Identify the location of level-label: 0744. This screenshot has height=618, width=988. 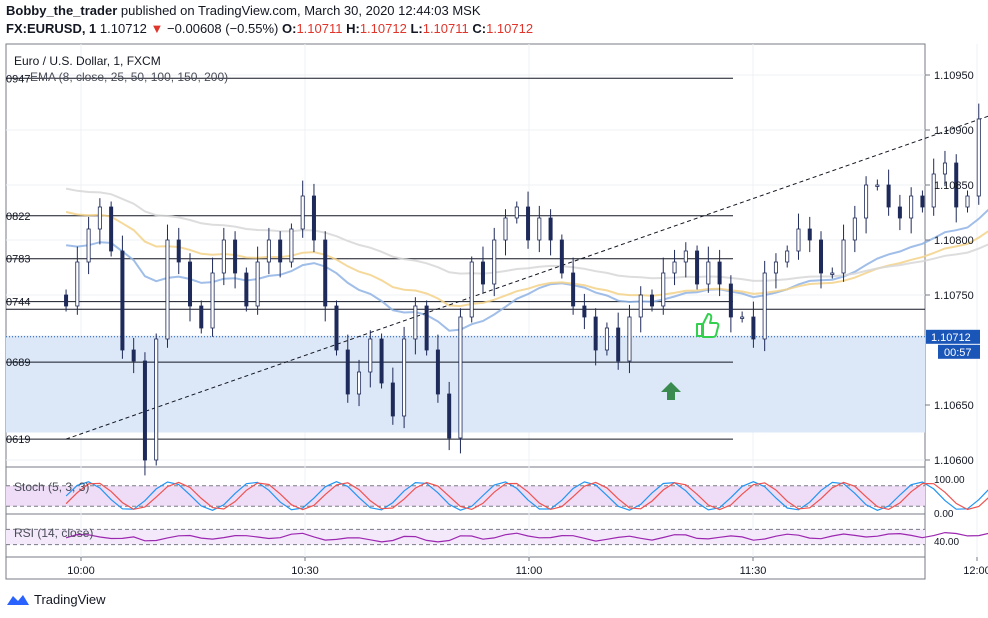
(18, 303).